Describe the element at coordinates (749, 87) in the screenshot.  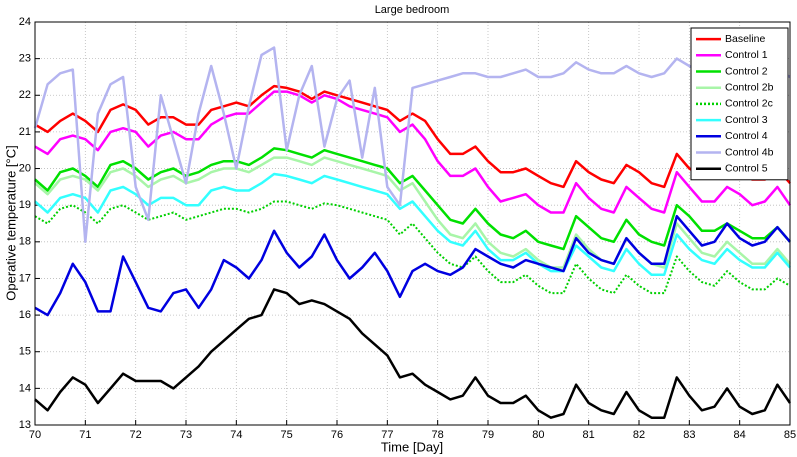
I see `legend-label: Control 2b` at that location.